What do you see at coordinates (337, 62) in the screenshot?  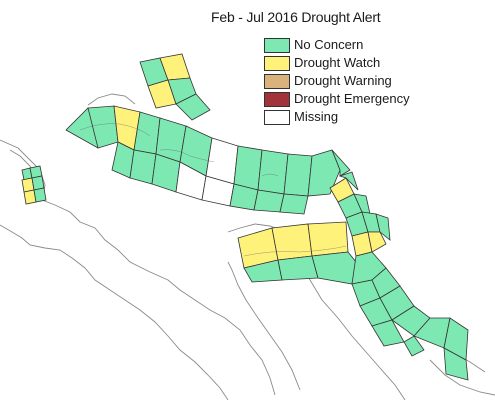 I see `legend-label: Drought Watch` at bounding box center [337, 62].